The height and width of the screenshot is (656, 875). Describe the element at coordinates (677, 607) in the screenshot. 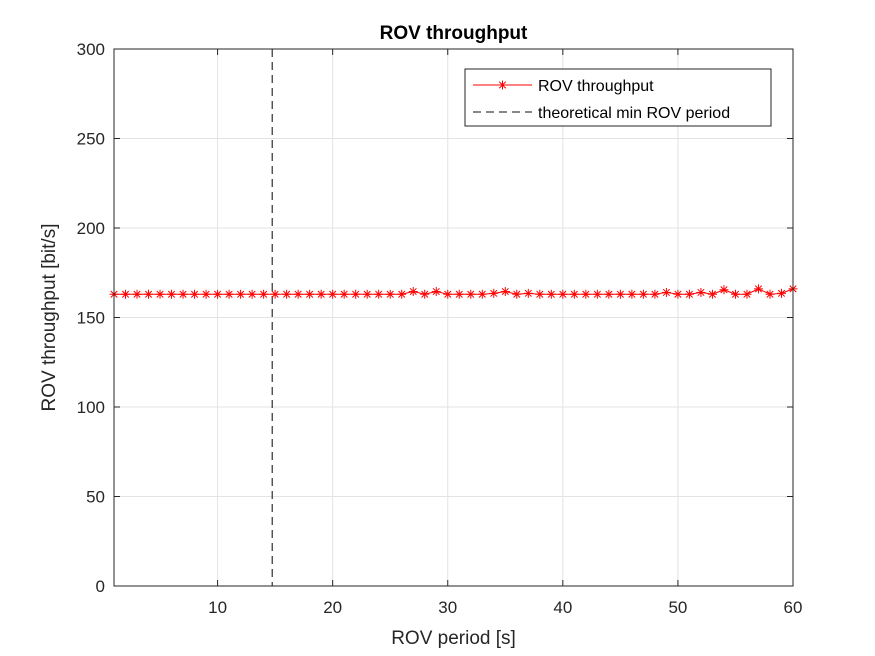

I see `x-tick-label: 50` at that location.